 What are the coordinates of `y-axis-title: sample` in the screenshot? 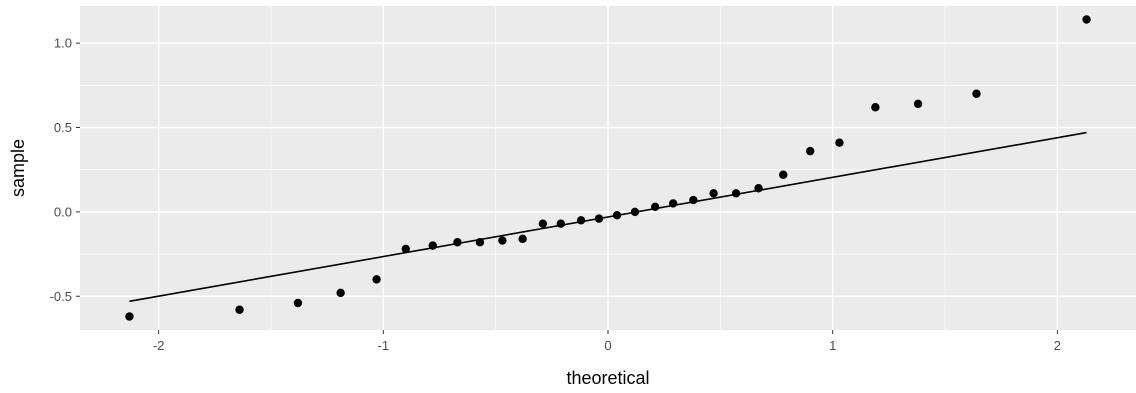 It's located at (18, 168).